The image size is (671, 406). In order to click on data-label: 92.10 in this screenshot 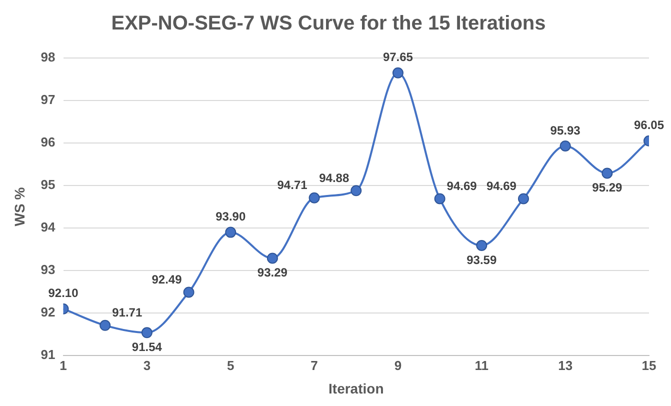, I will do `click(63, 293)`.